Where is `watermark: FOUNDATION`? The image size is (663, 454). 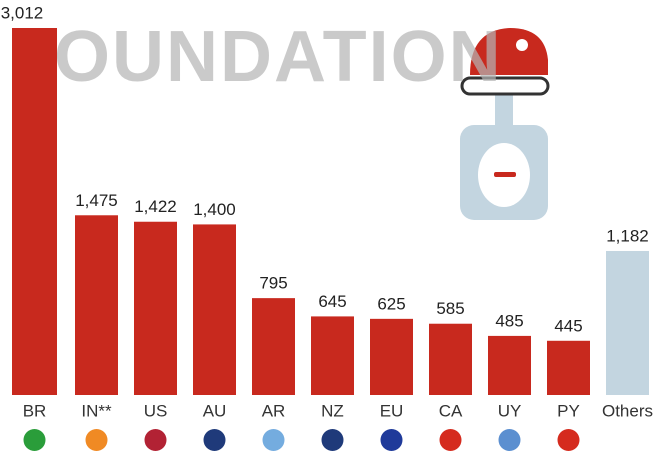
watermark: FOUNDATION is located at coordinates (255, 57).